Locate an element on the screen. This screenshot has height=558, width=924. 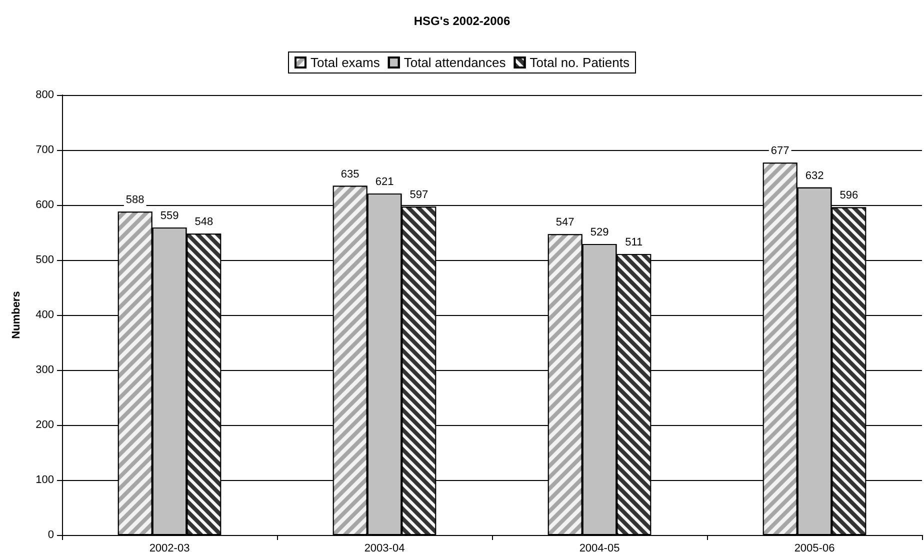
y-tick-label: 800 is located at coordinates (45, 95).